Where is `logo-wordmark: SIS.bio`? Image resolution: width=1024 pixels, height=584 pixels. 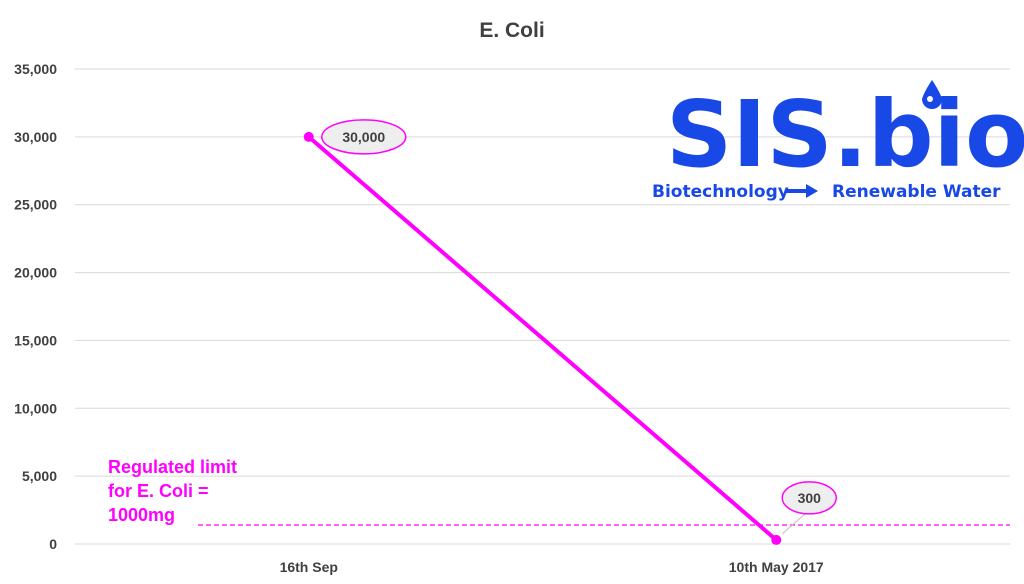
logo-wordmark: SIS.bio is located at coordinates (845, 134).